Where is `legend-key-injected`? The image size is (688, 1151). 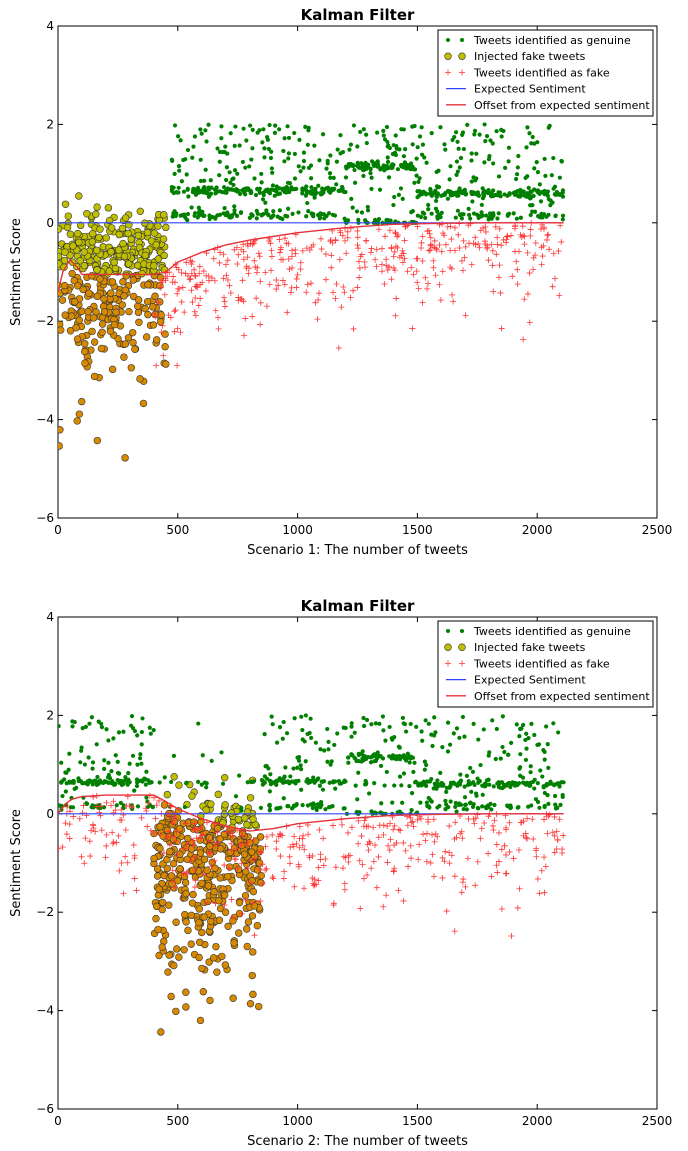 legend-key-injected is located at coordinates (462, 56).